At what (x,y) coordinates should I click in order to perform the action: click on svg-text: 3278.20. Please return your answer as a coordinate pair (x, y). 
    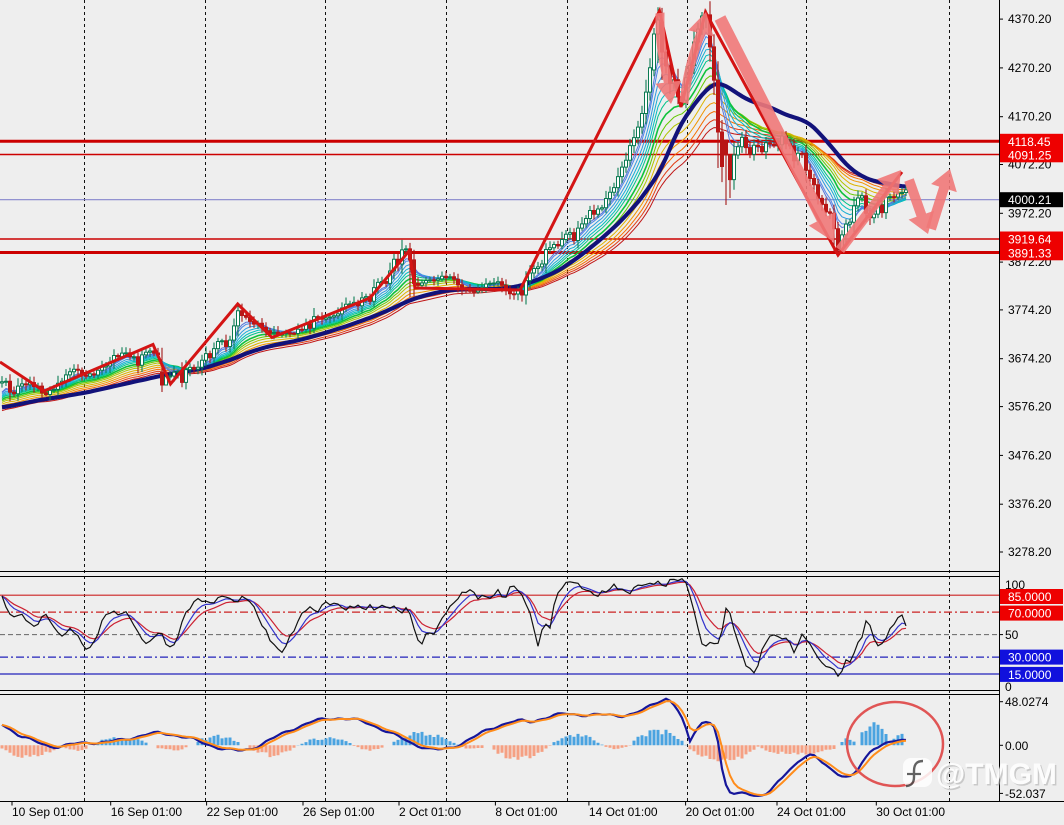
    Looking at the image, I should click on (1030, 552).